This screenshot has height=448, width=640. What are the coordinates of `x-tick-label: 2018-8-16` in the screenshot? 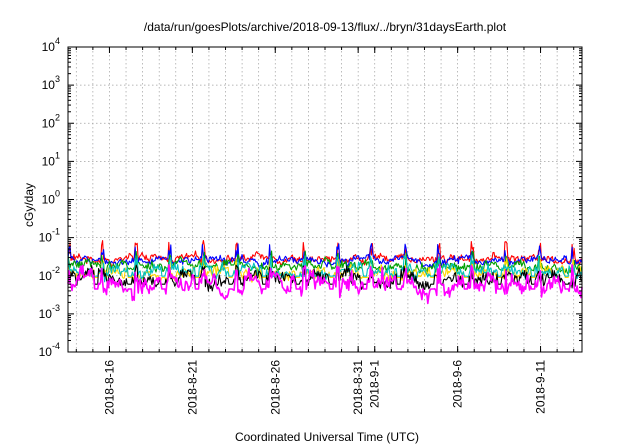 It's located at (109, 387).